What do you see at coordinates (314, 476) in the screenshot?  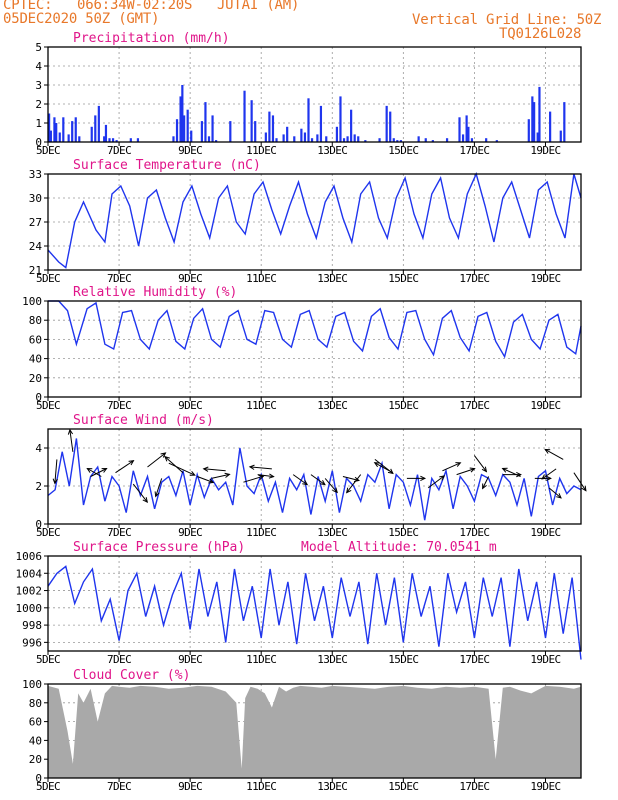 I see `wind-frame` at bounding box center [314, 476].